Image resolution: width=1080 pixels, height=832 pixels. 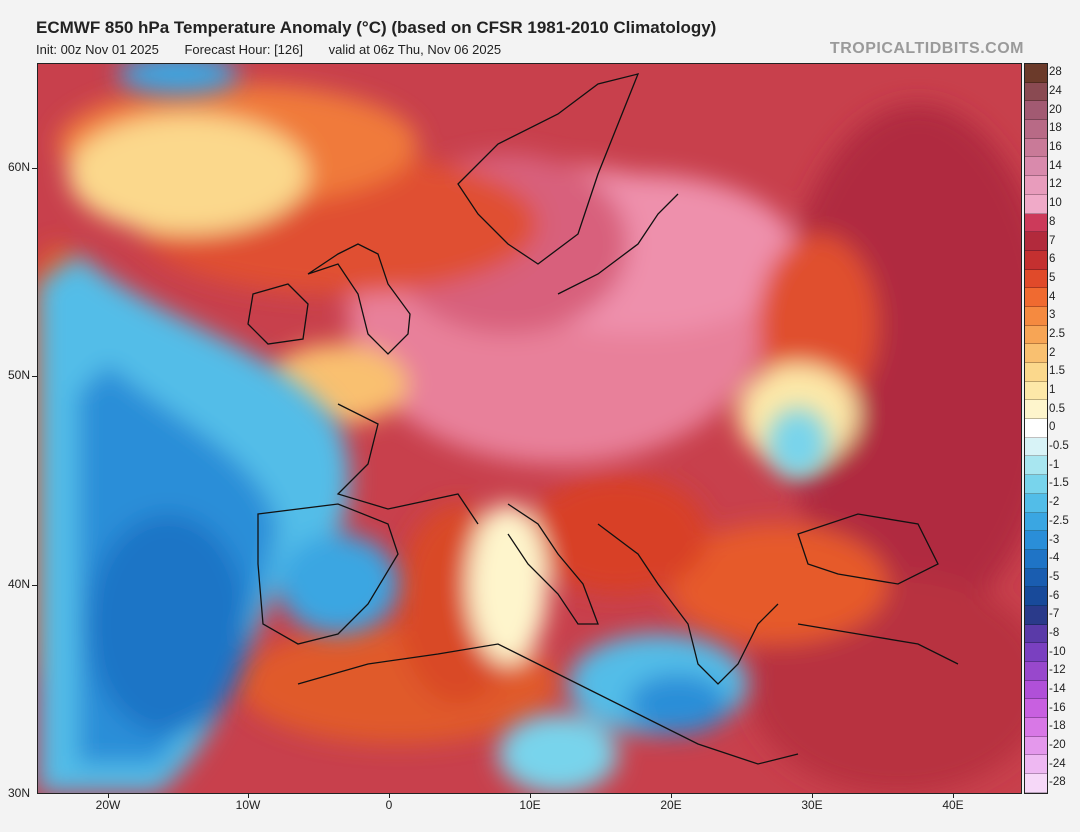 What do you see at coordinates (248, 805) in the screenshot?
I see `lon-label-10w: 10W` at bounding box center [248, 805].